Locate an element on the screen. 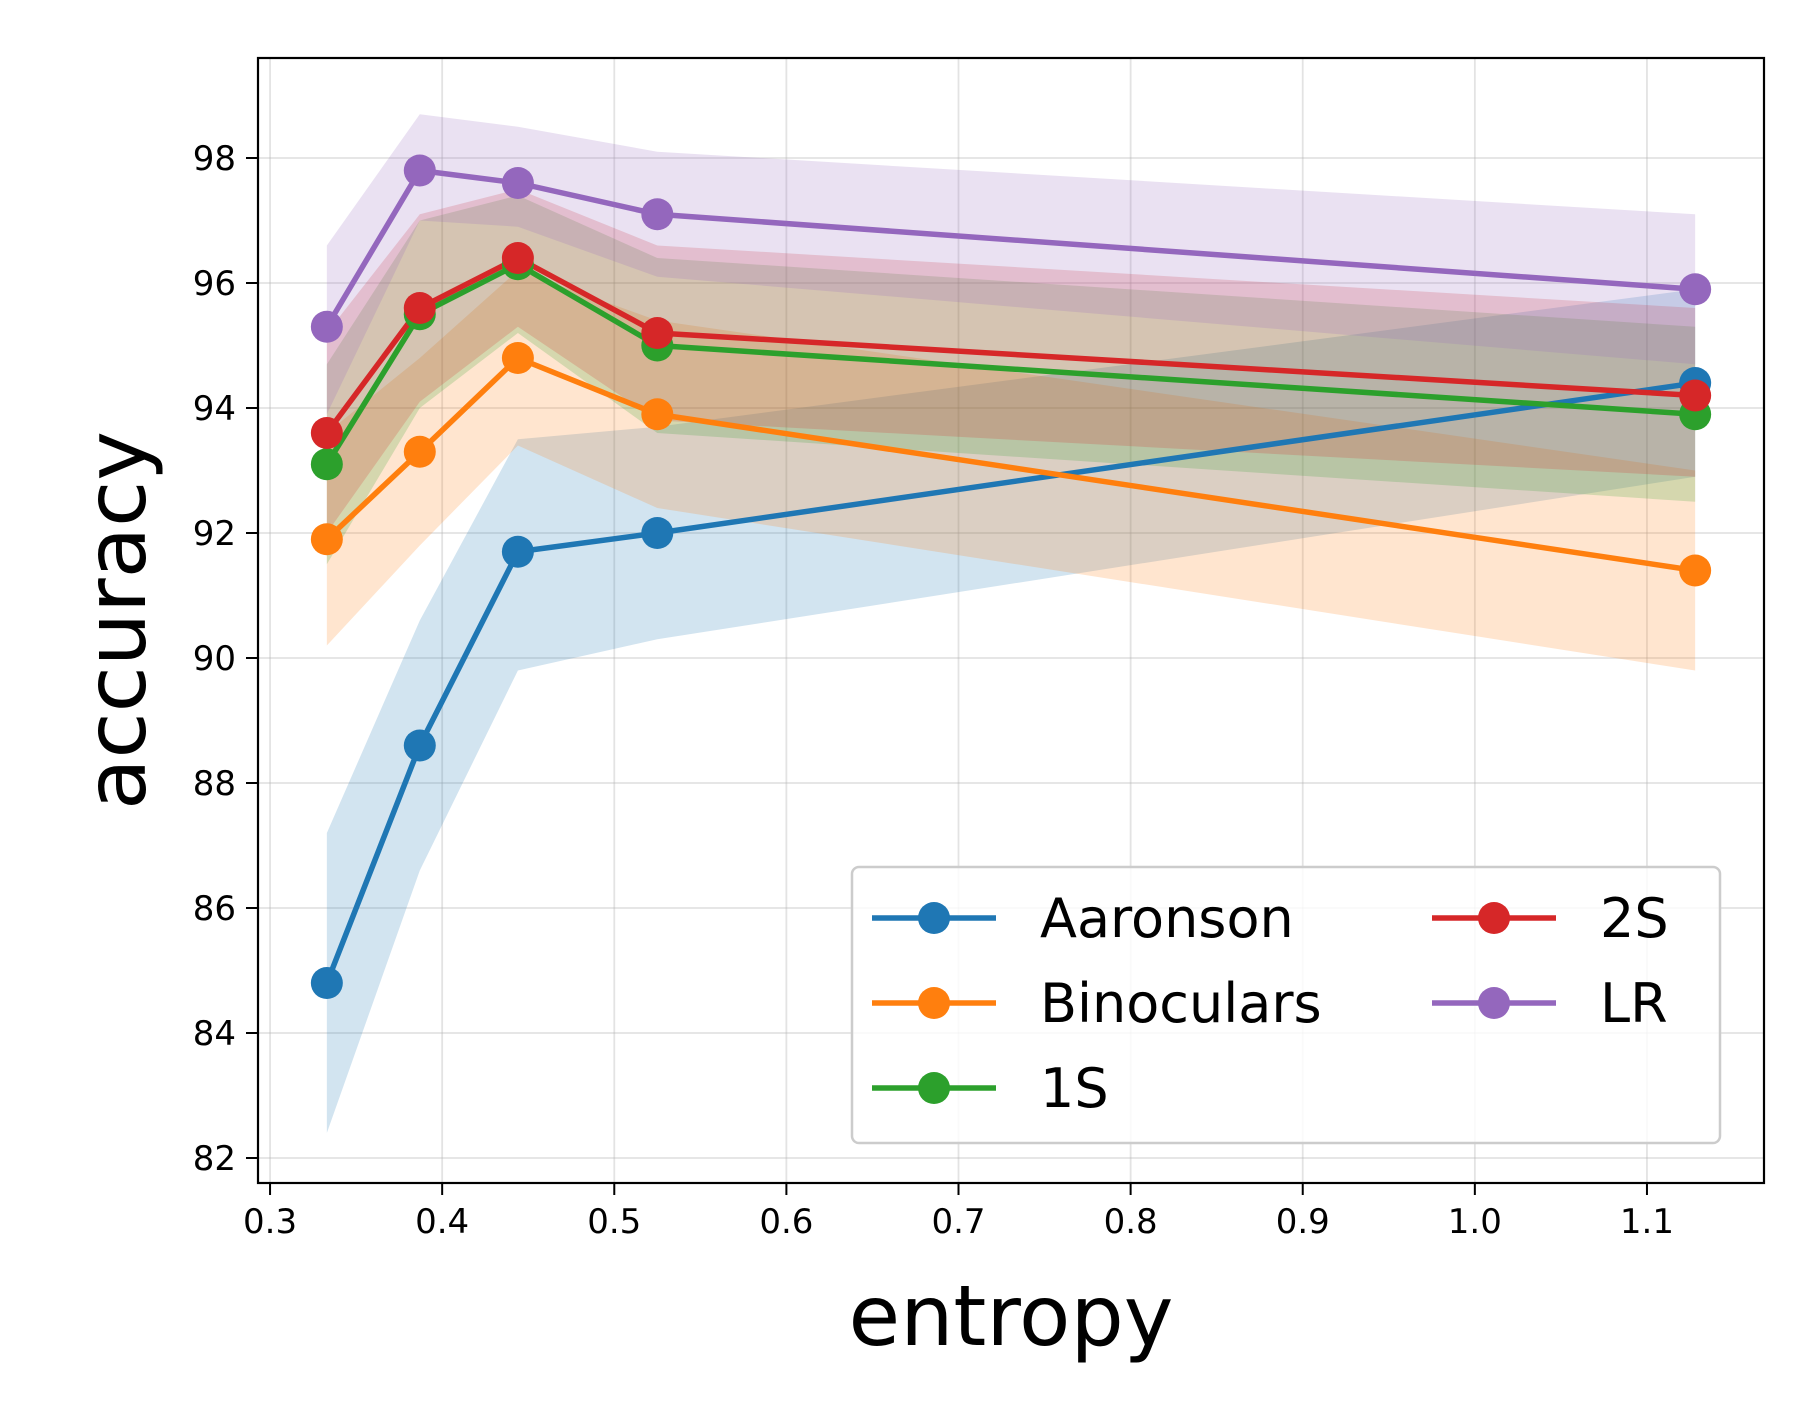 Image resolution: width=1804 pixels, height=1413 pixels. y-tick-label: 84 is located at coordinates (214, 1034).